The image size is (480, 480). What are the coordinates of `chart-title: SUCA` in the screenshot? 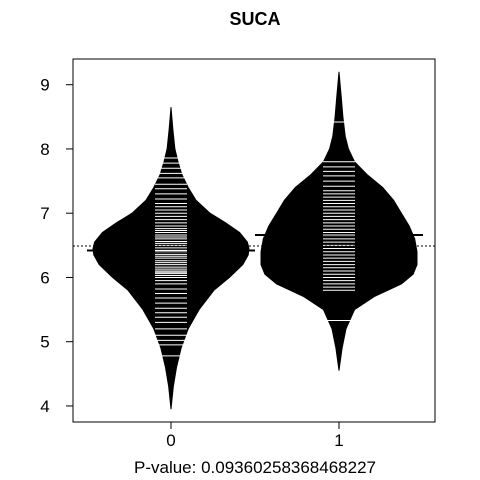 It's located at (254, 19).